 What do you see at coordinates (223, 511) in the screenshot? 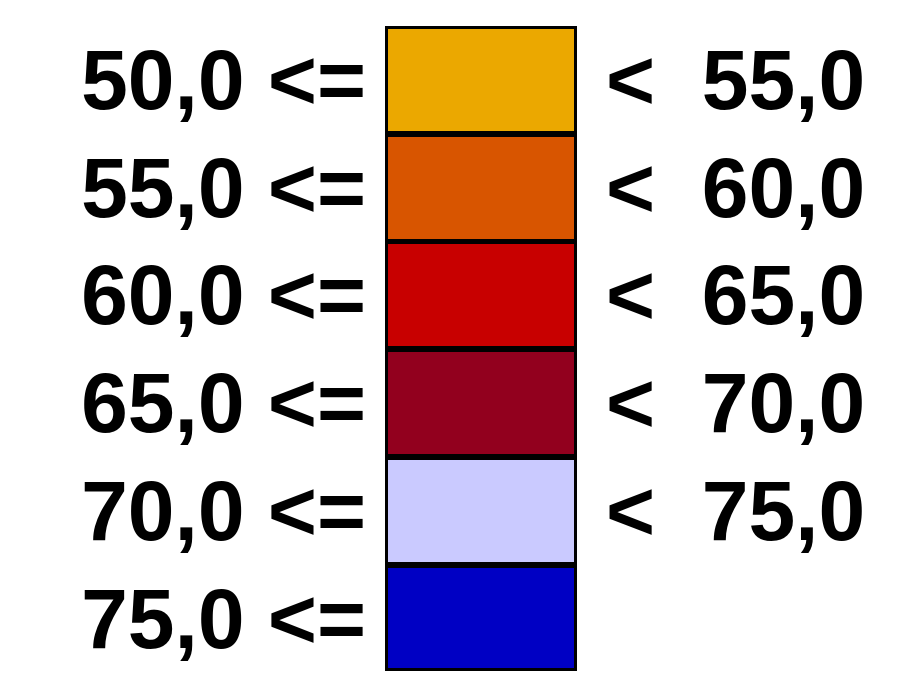
I see `legend-lower-bound-label: 70,0 <=` at bounding box center [223, 511].